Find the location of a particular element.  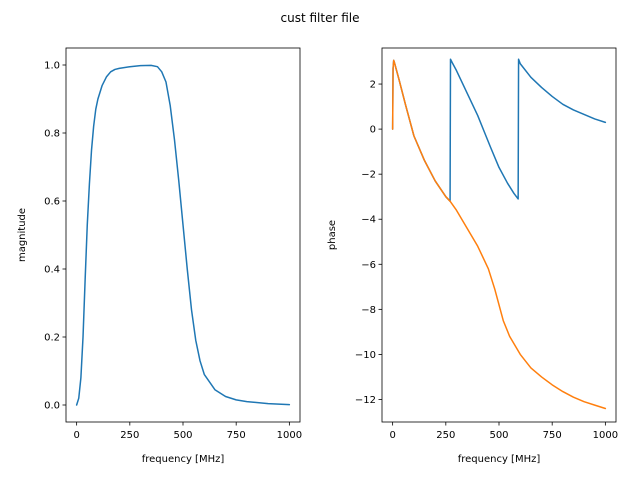

magnitude-x-tick-label: 750 is located at coordinates (236, 435).